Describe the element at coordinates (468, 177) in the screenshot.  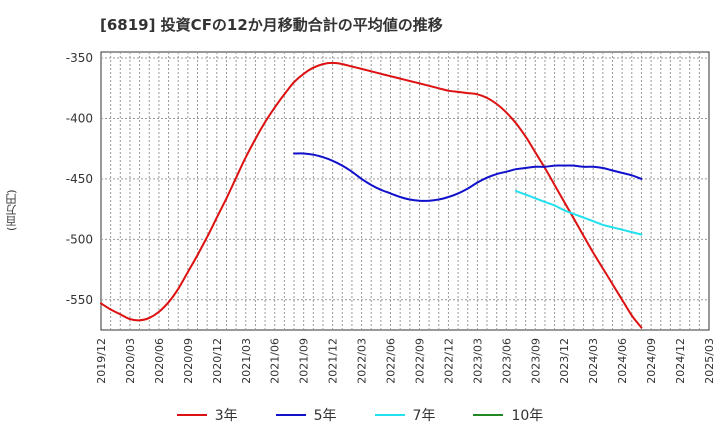
I see `series-line-5年` at that location.